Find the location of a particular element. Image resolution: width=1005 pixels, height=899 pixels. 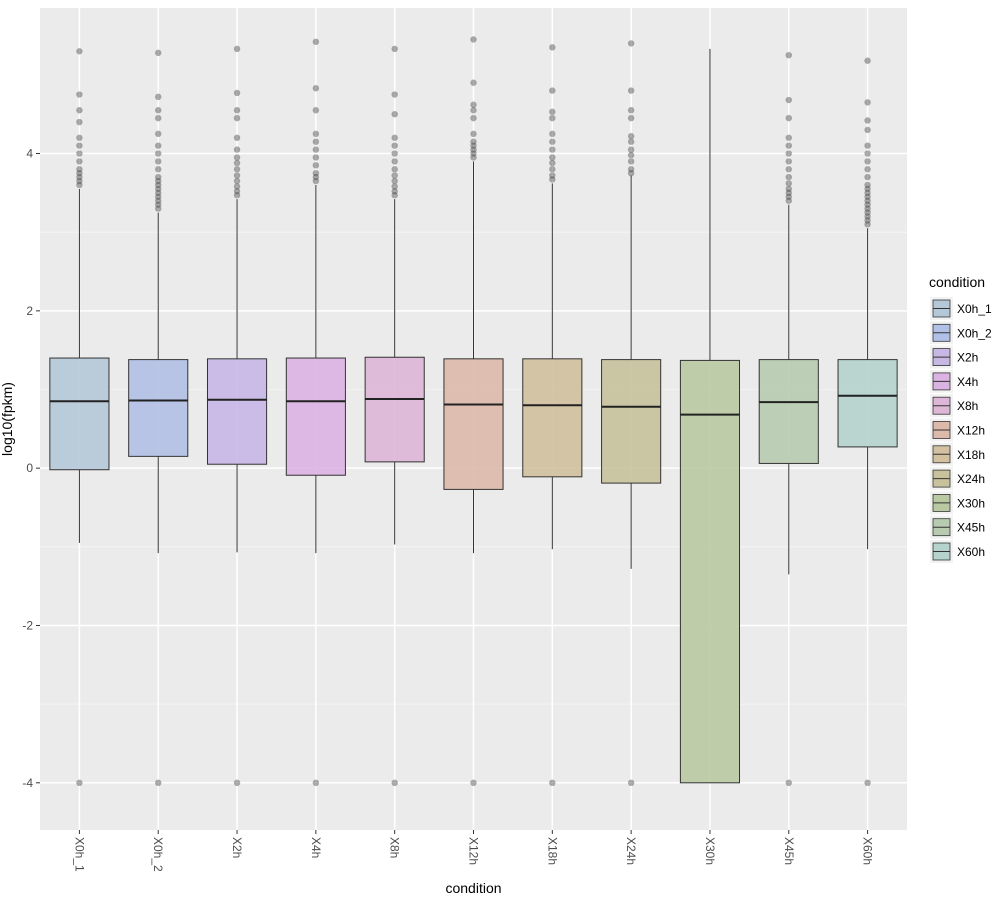

legend-item-X45h: X45h is located at coordinates (957, 527).